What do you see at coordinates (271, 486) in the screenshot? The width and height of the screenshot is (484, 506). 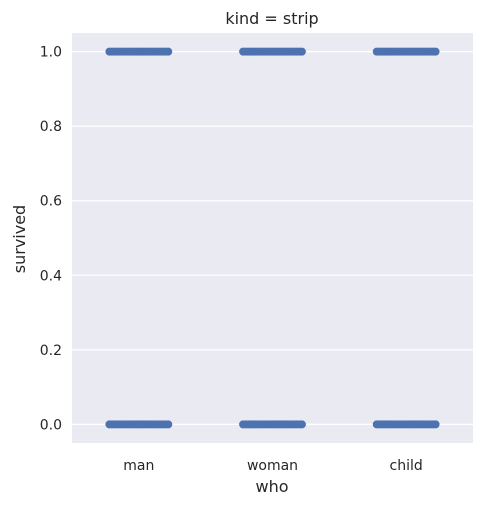 I see `x-axis-label: who` at bounding box center [271, 486].